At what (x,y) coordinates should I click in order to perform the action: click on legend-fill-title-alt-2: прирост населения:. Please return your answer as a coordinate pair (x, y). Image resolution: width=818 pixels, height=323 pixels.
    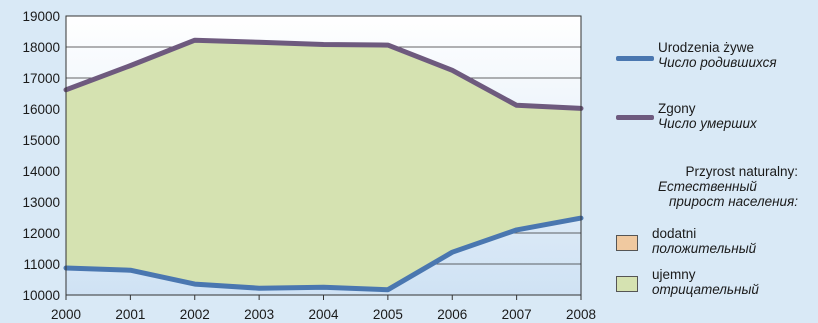
    Looking at the image, I should click on (733, 201).